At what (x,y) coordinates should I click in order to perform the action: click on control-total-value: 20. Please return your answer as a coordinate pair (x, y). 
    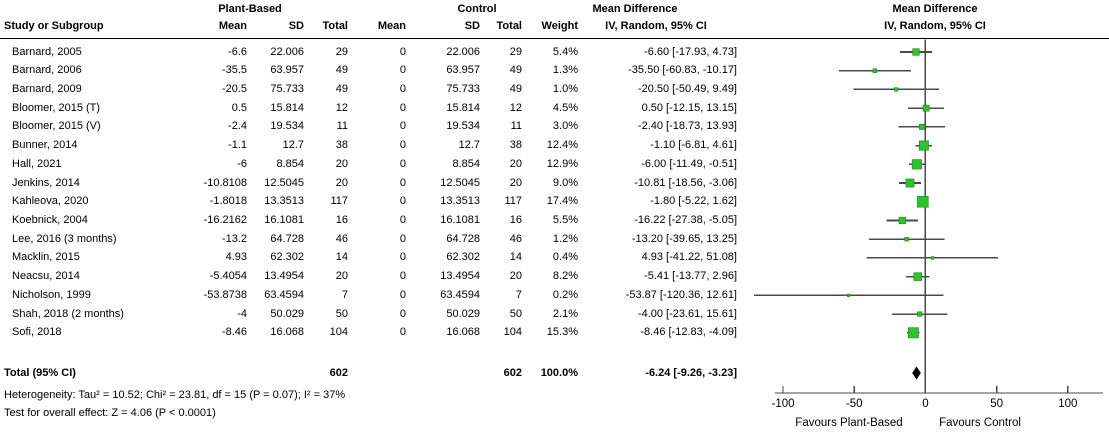
    Looking at the image, I should click on (515, 182).